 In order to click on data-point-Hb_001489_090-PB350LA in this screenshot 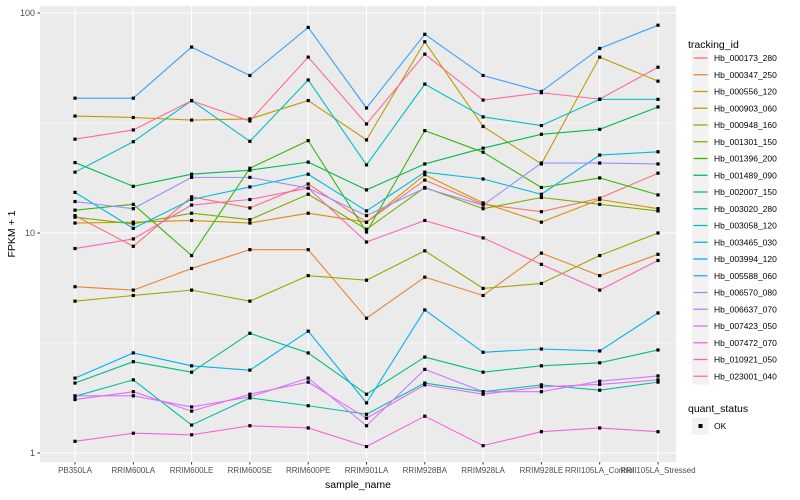, I will do `click(75, 162)`.